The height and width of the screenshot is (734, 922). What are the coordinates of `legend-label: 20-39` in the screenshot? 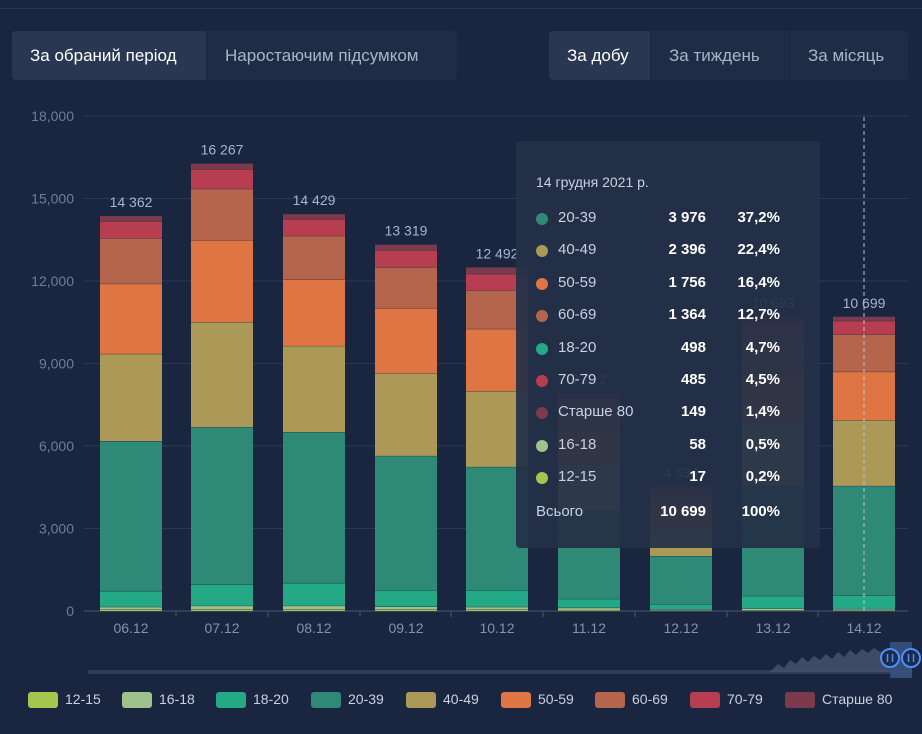 It's located at (366, 699).